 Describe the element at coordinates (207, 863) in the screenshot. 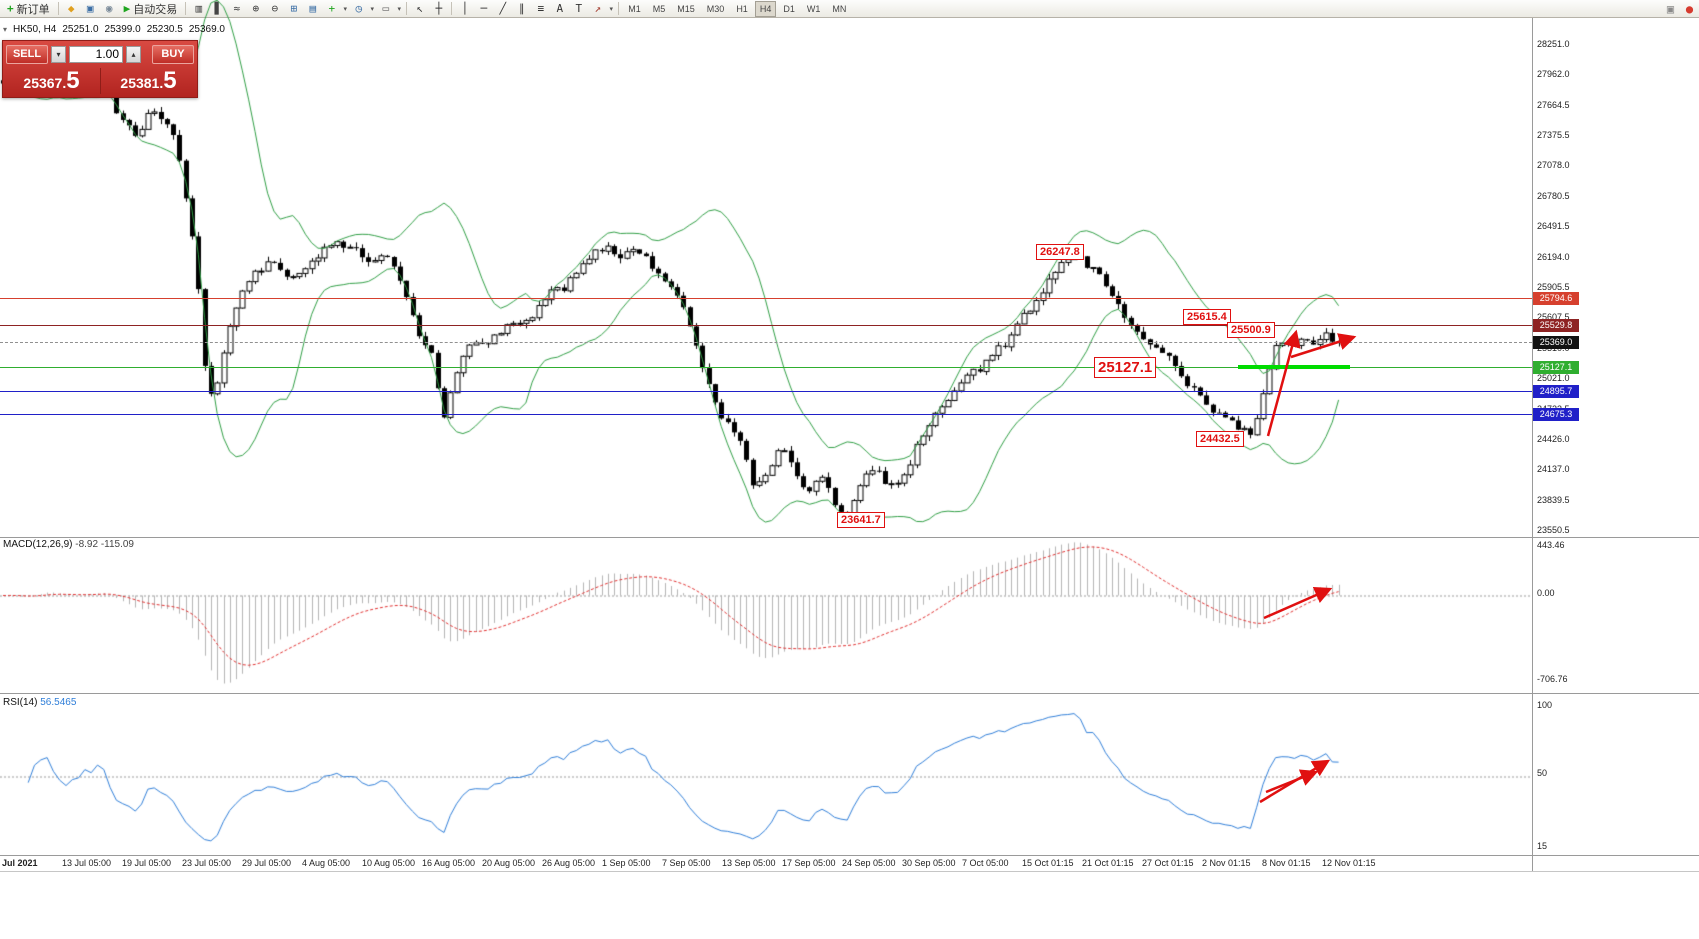

I see `time-tick-label: 23 Jul 05:00` at that location.